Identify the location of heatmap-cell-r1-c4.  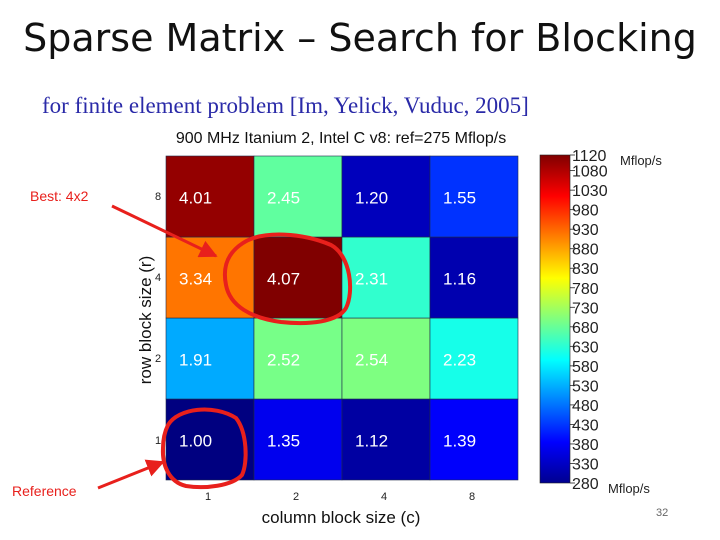
(386, 439).